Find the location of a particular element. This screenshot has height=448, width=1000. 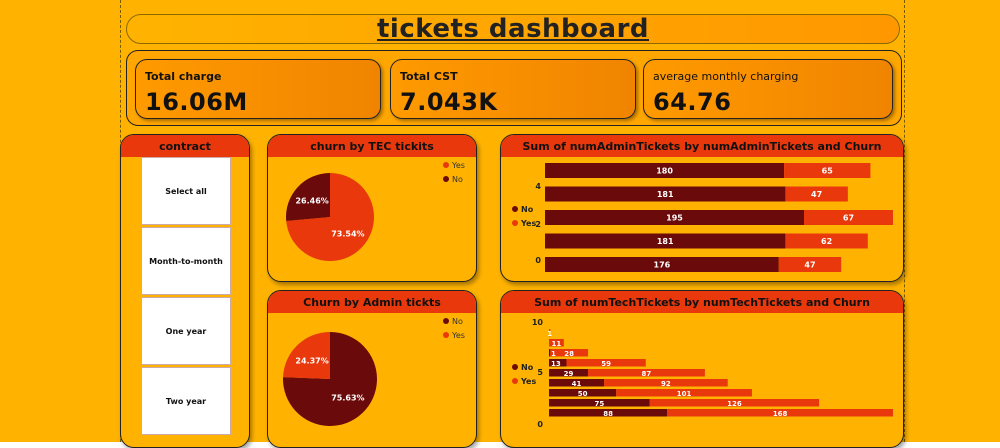

bar-data-label-yes: 168 is located at coordinates (780, 414).